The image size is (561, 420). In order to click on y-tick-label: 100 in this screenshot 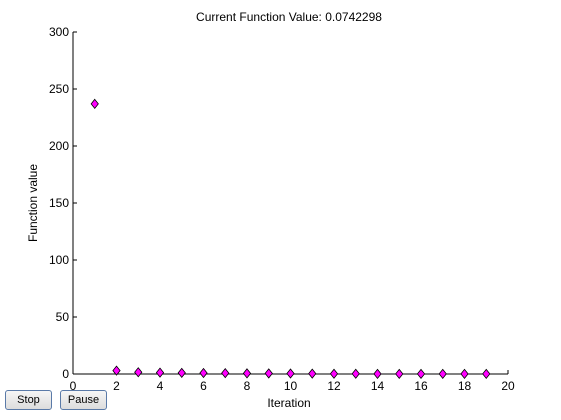, I will do `click(59, 260)`.